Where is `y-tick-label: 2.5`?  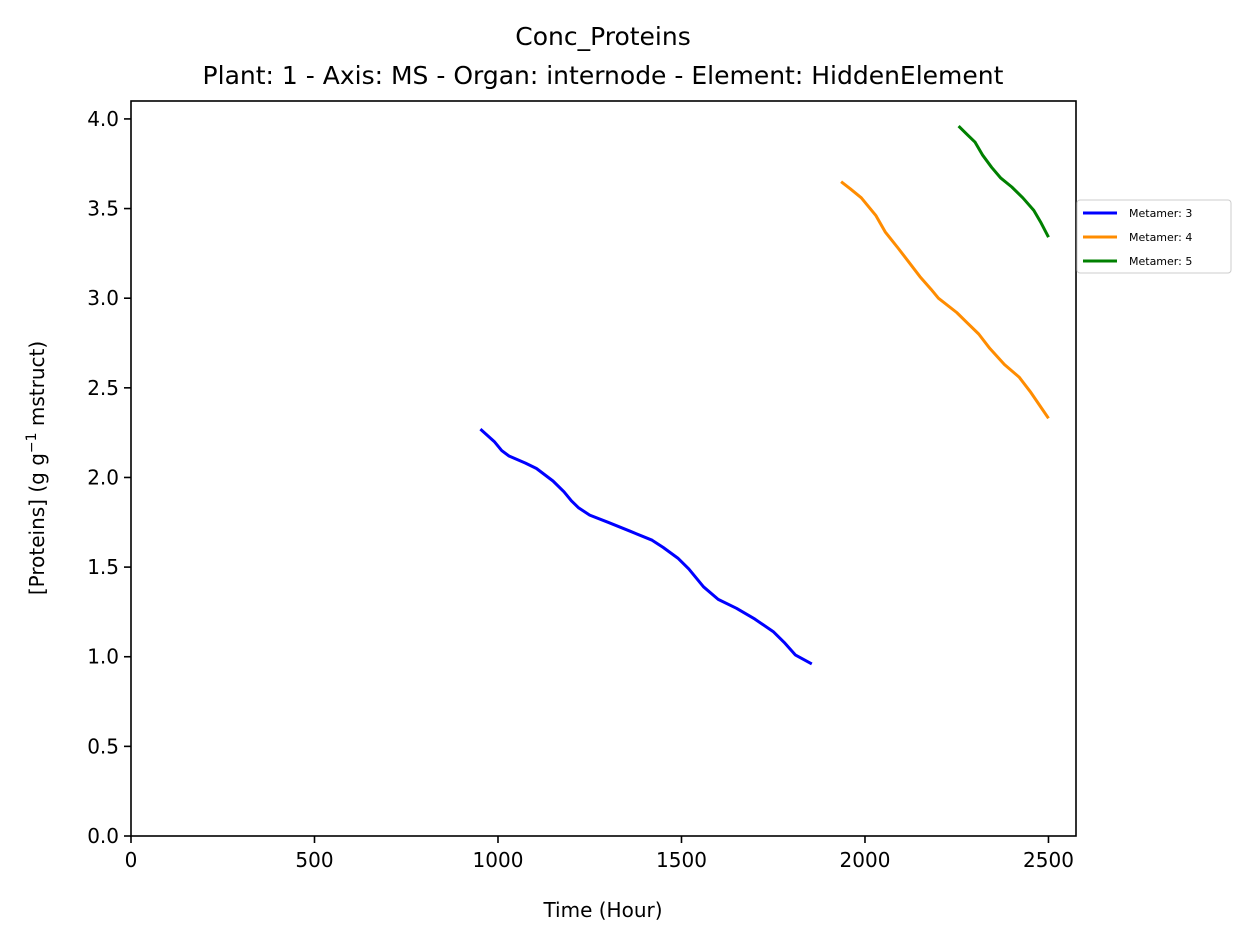 y-tick-label: 2.5 is located at coordinates (103, 388).